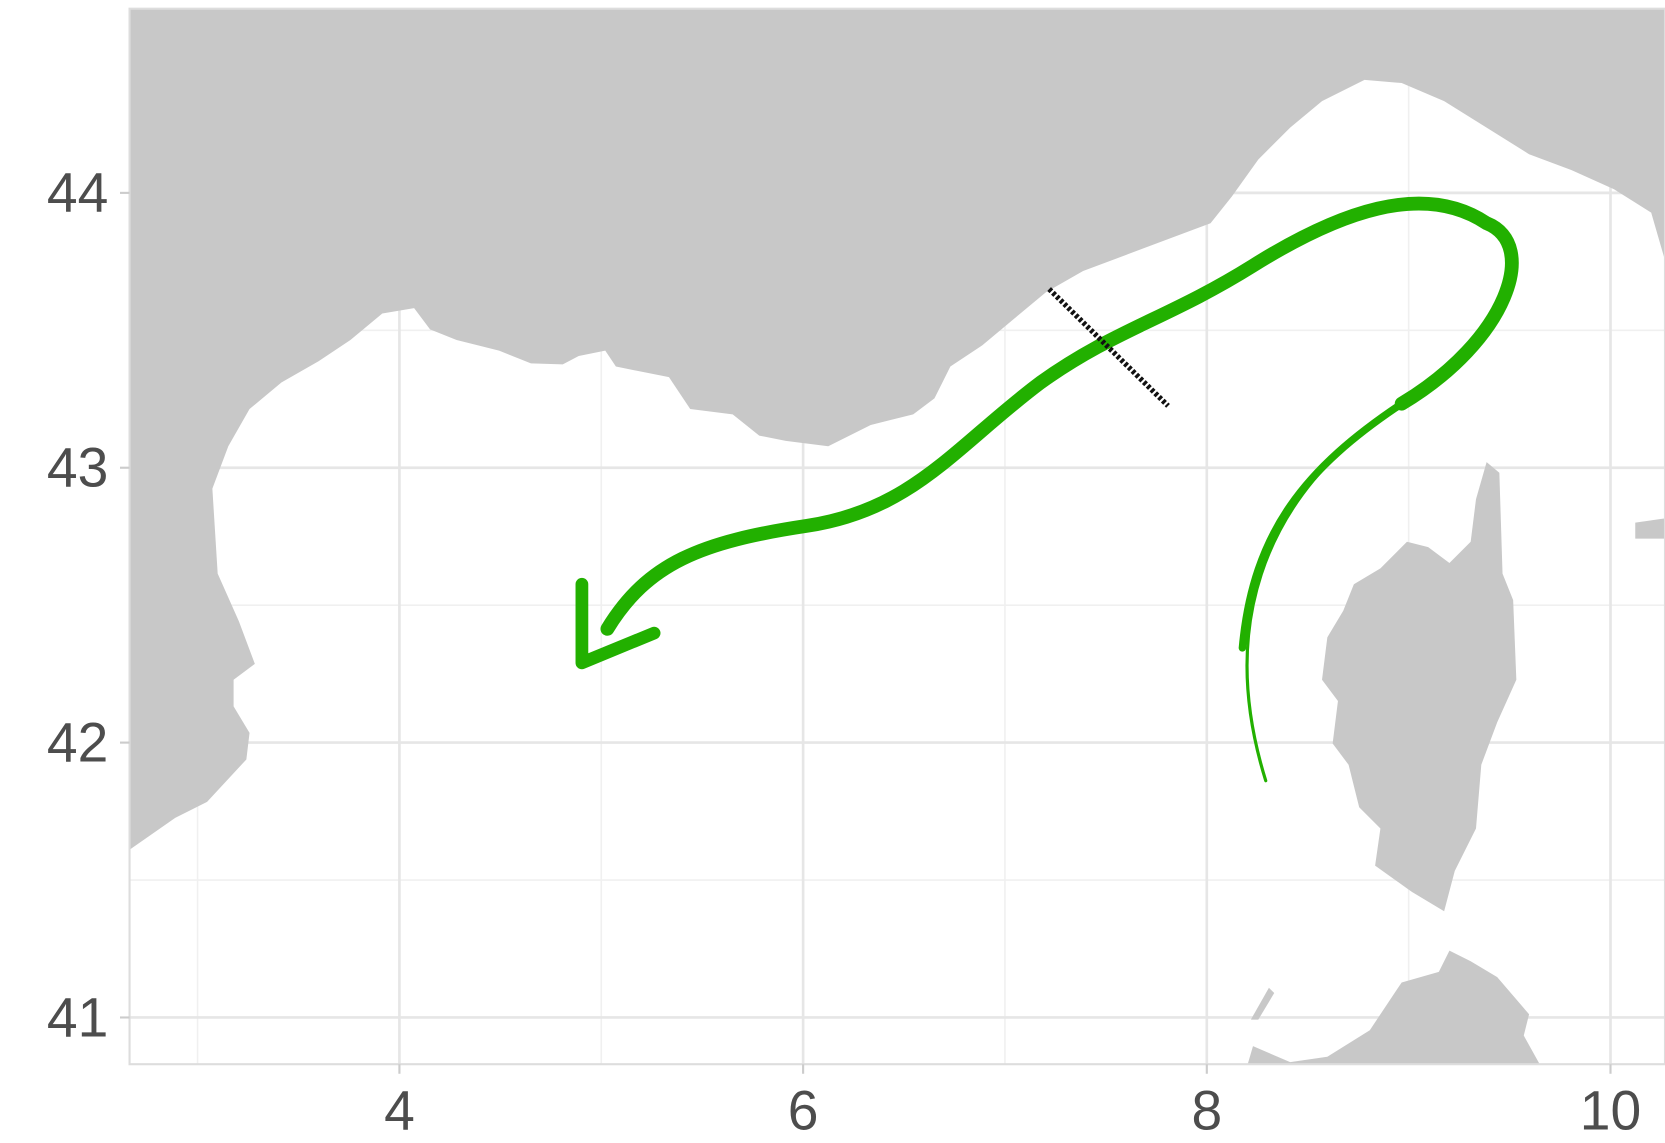 Image resolution: width=1665 pixels, height=1143 pixels. Describe the element at coordinates (1206, 1111) in the screenshot. I see `x-tick-label: 8` at that location.